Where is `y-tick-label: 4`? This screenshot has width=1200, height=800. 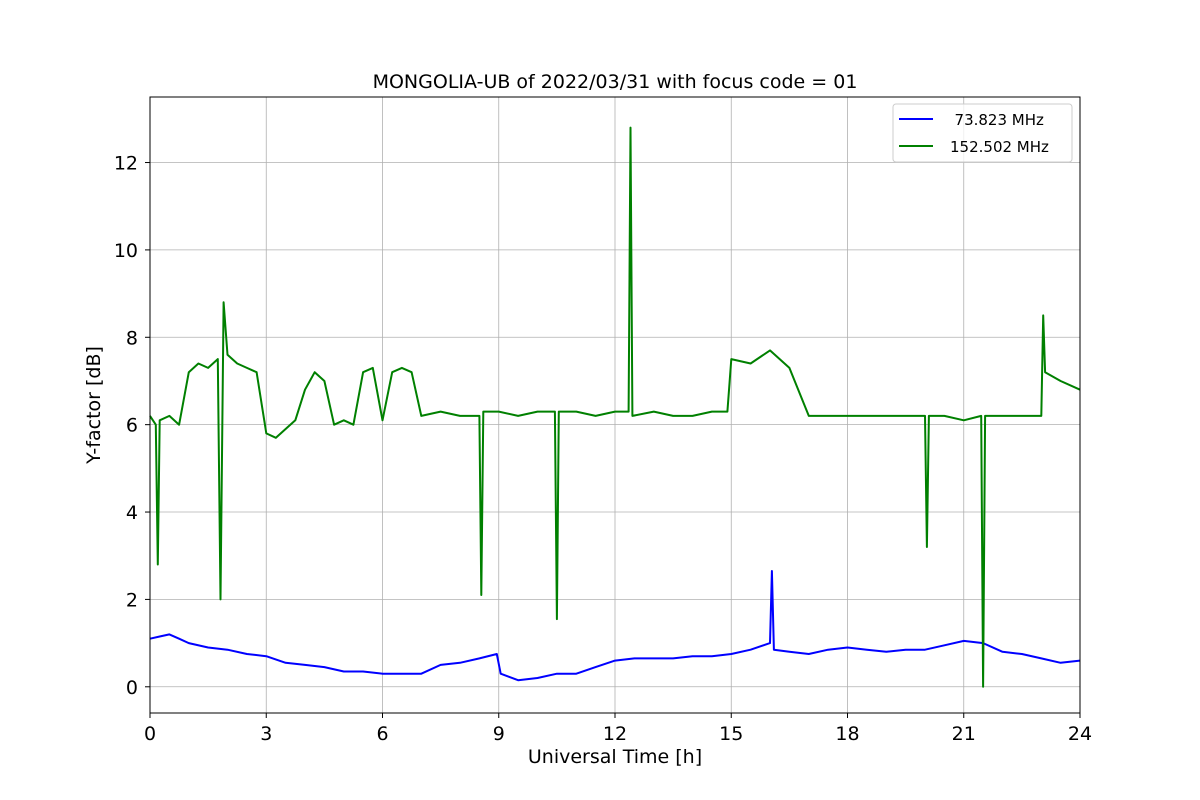
y-tick-label: 4 is located at coordinates (132, 513).